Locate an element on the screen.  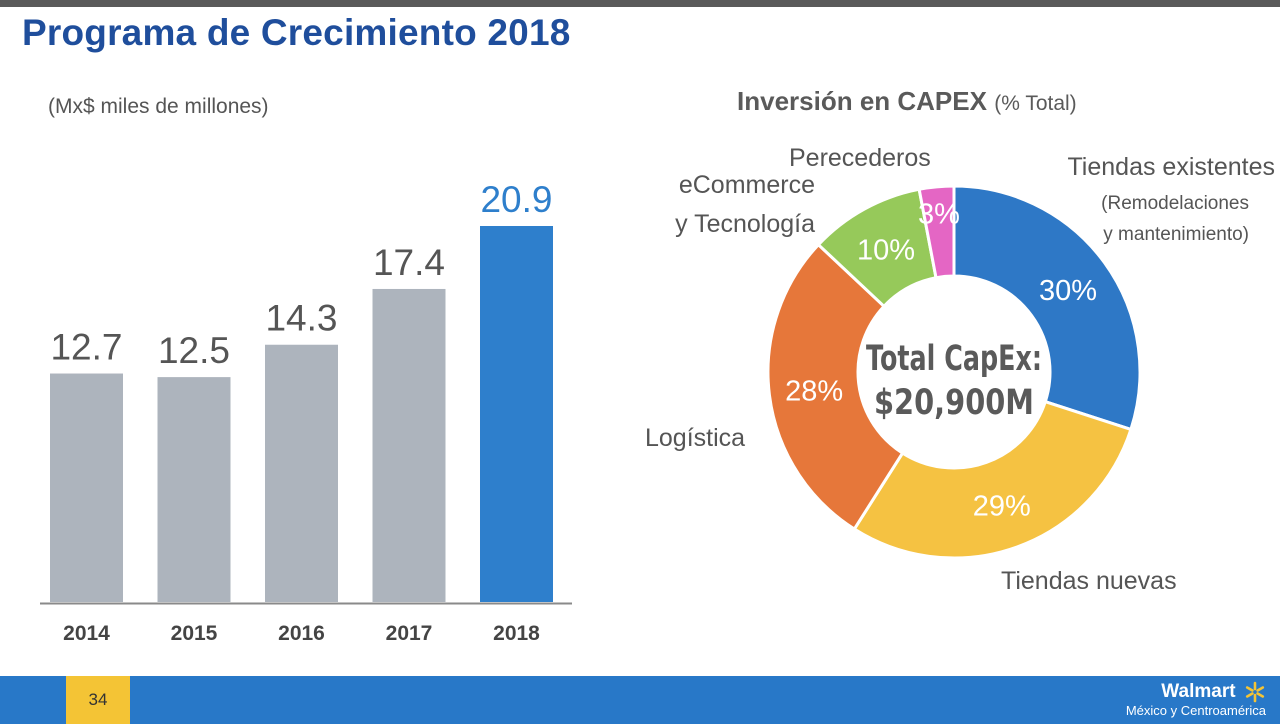
bar-category-label-2014: 2014 is located at coordinates (86, 633).